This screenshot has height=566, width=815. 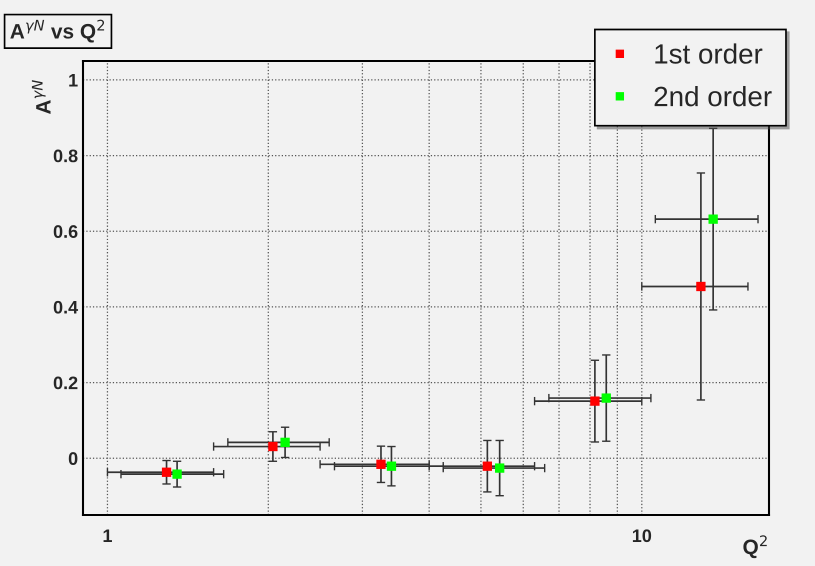 I want to click on y-tick-label: 0, so click(x=73, y=458).